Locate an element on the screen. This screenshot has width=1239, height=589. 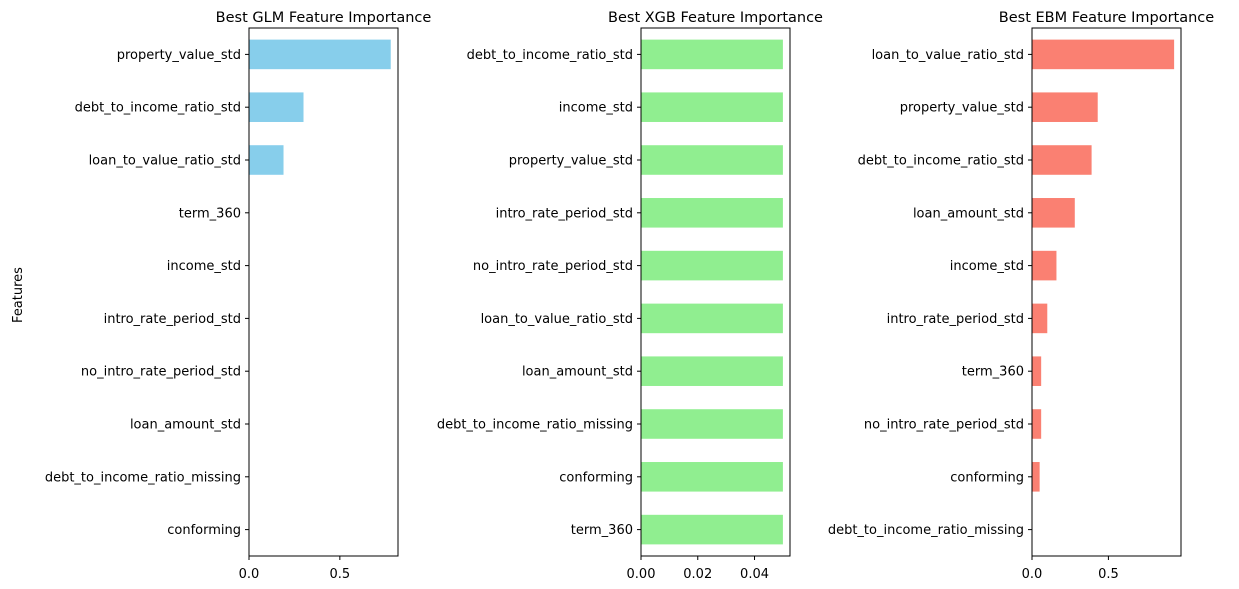
ebm-y-tick-label: loan_to_value_ratio_std is located at coordinates (948, 55).